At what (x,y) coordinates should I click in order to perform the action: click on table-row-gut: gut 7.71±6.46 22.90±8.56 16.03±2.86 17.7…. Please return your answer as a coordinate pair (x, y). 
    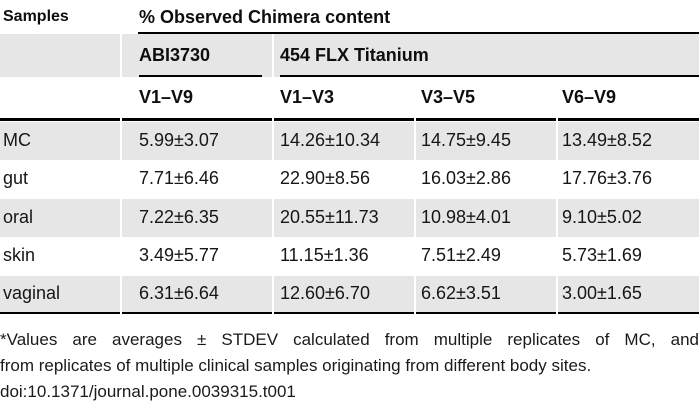
    Looking at the image, I should click on (349, 178).